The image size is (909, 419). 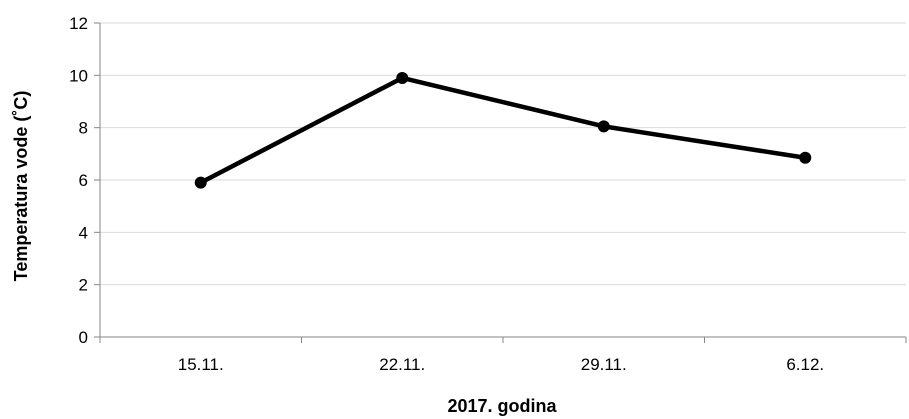 I want to click on y-tick-label: 4, so click(x=83, y=232).